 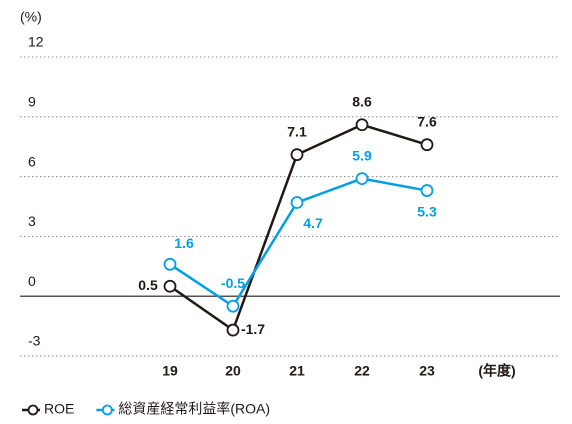 What do you see at coordinates (362, 101) in the screenshot?
I see `value-label: 8.6` at bounding box center [362, 101].